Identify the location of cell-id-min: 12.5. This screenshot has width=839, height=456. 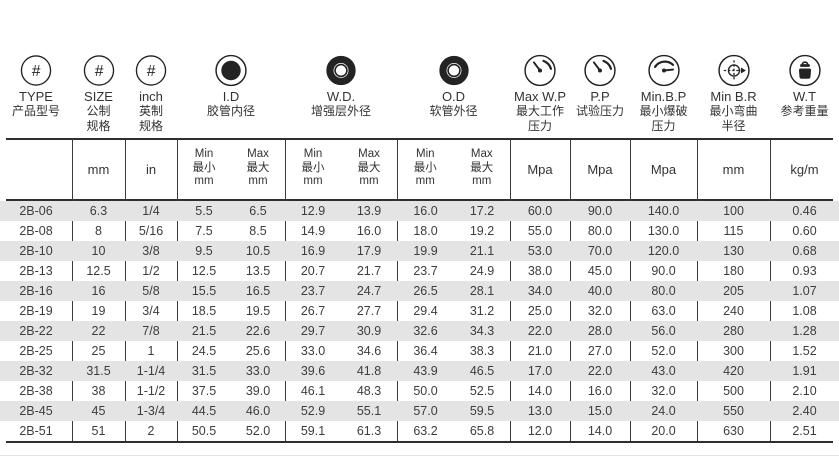
(204, 271).